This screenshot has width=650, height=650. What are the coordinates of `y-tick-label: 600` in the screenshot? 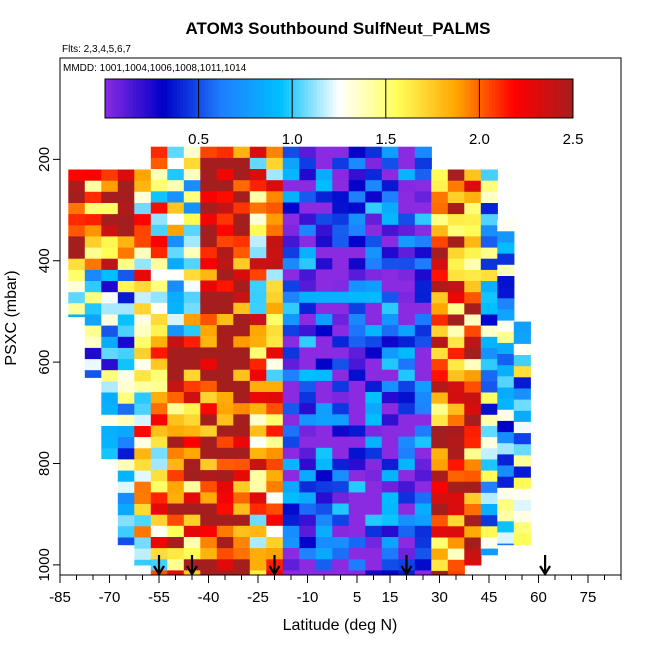 It's located at (44, 362).